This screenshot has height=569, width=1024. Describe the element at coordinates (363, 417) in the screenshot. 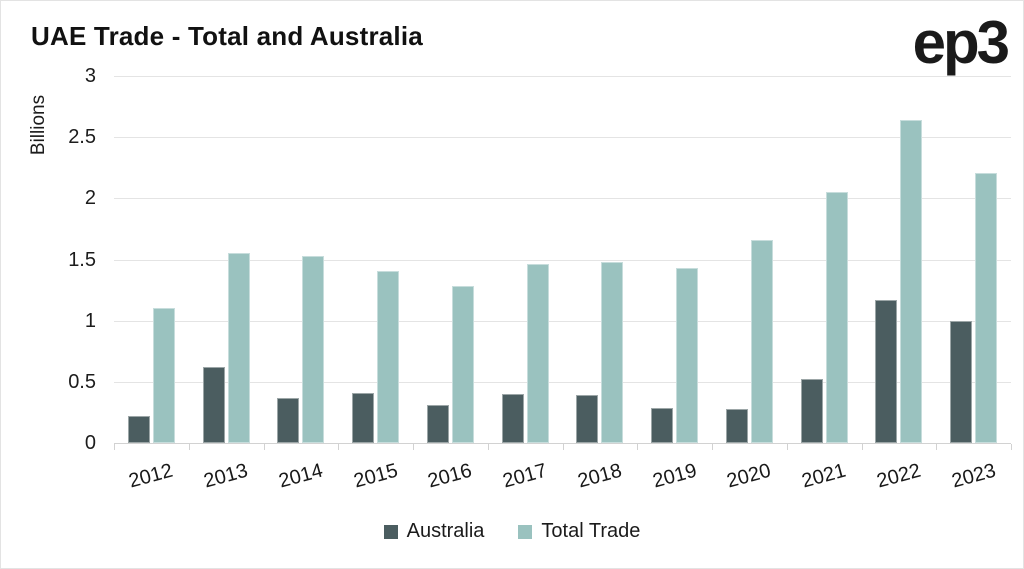

I see `bar-australia-2015` at that location.